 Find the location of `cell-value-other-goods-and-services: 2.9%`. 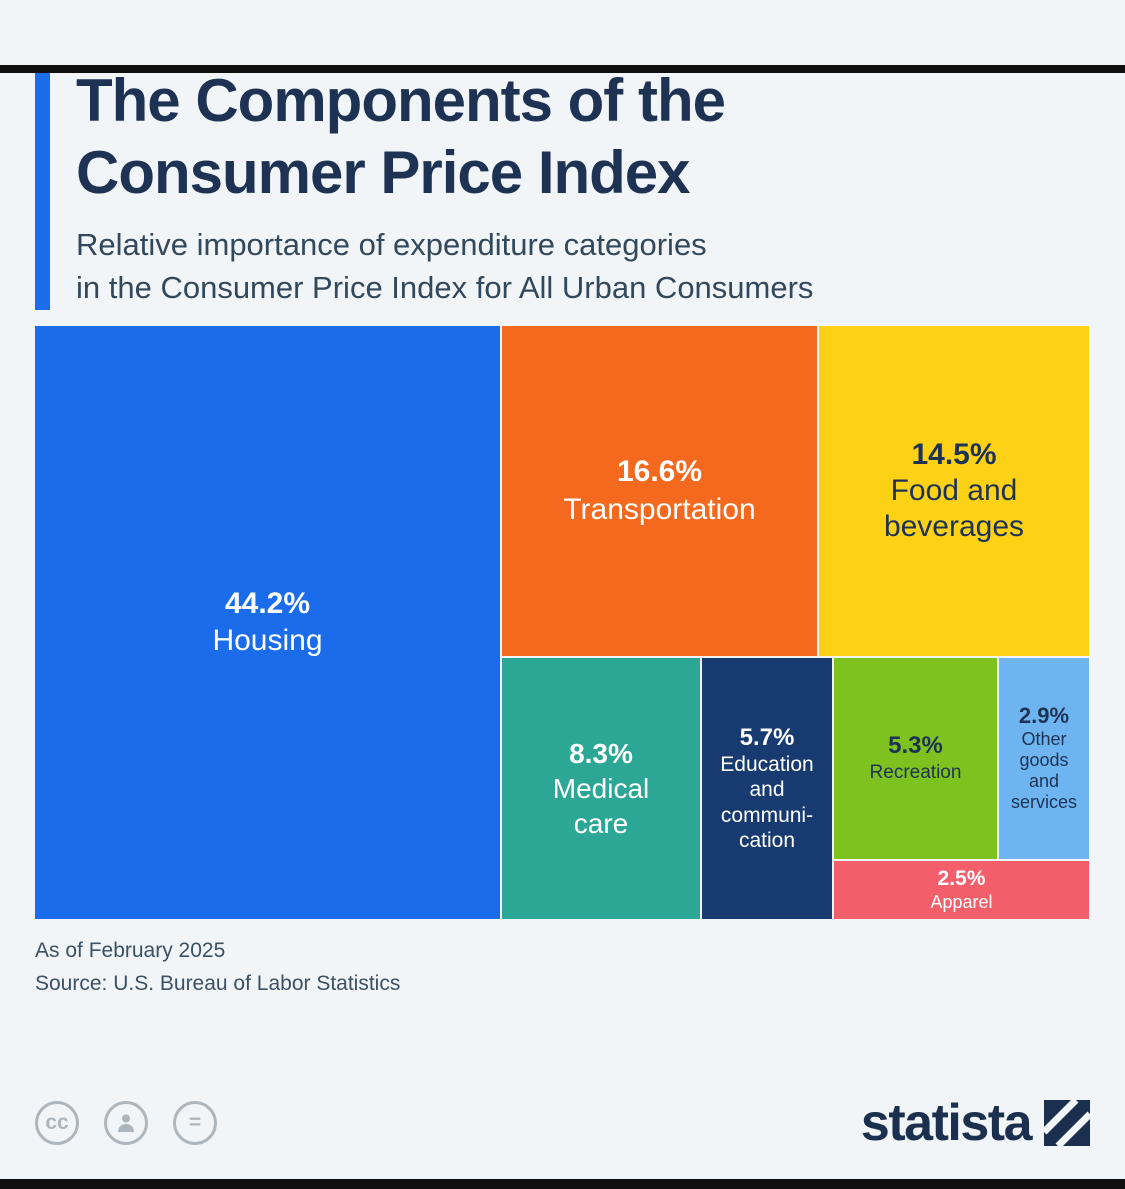

cell-value-other-goods-and-services: 2.9% is located at coordinates (1044, 715).